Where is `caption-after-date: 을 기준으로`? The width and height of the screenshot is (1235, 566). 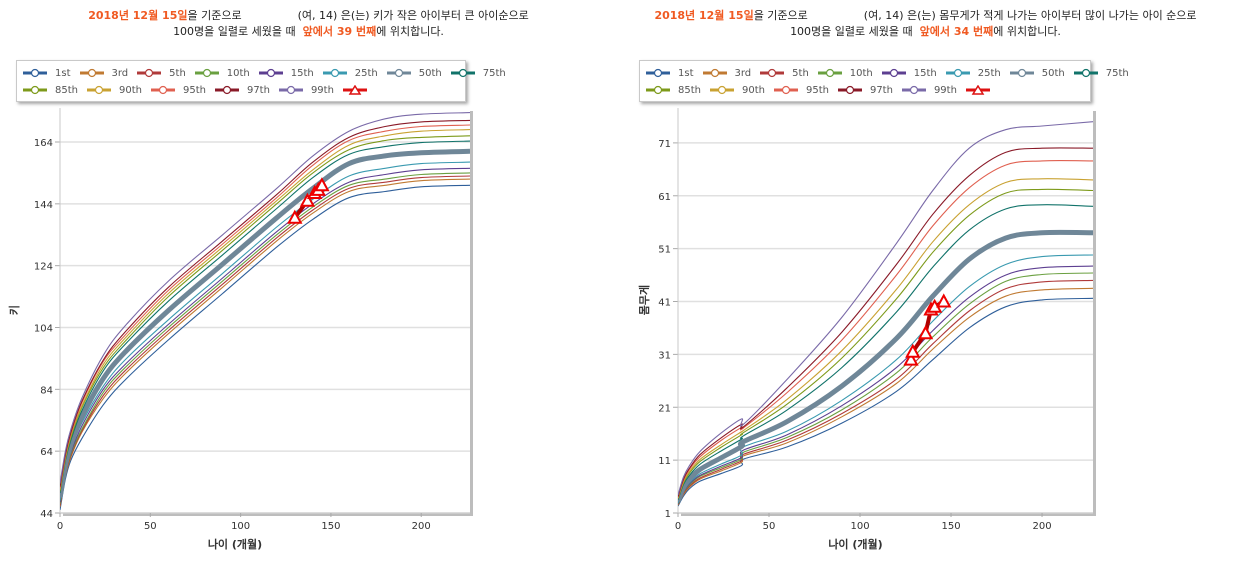
caption-after-date: 을 기준으로 is located at coordinates (214, 15).